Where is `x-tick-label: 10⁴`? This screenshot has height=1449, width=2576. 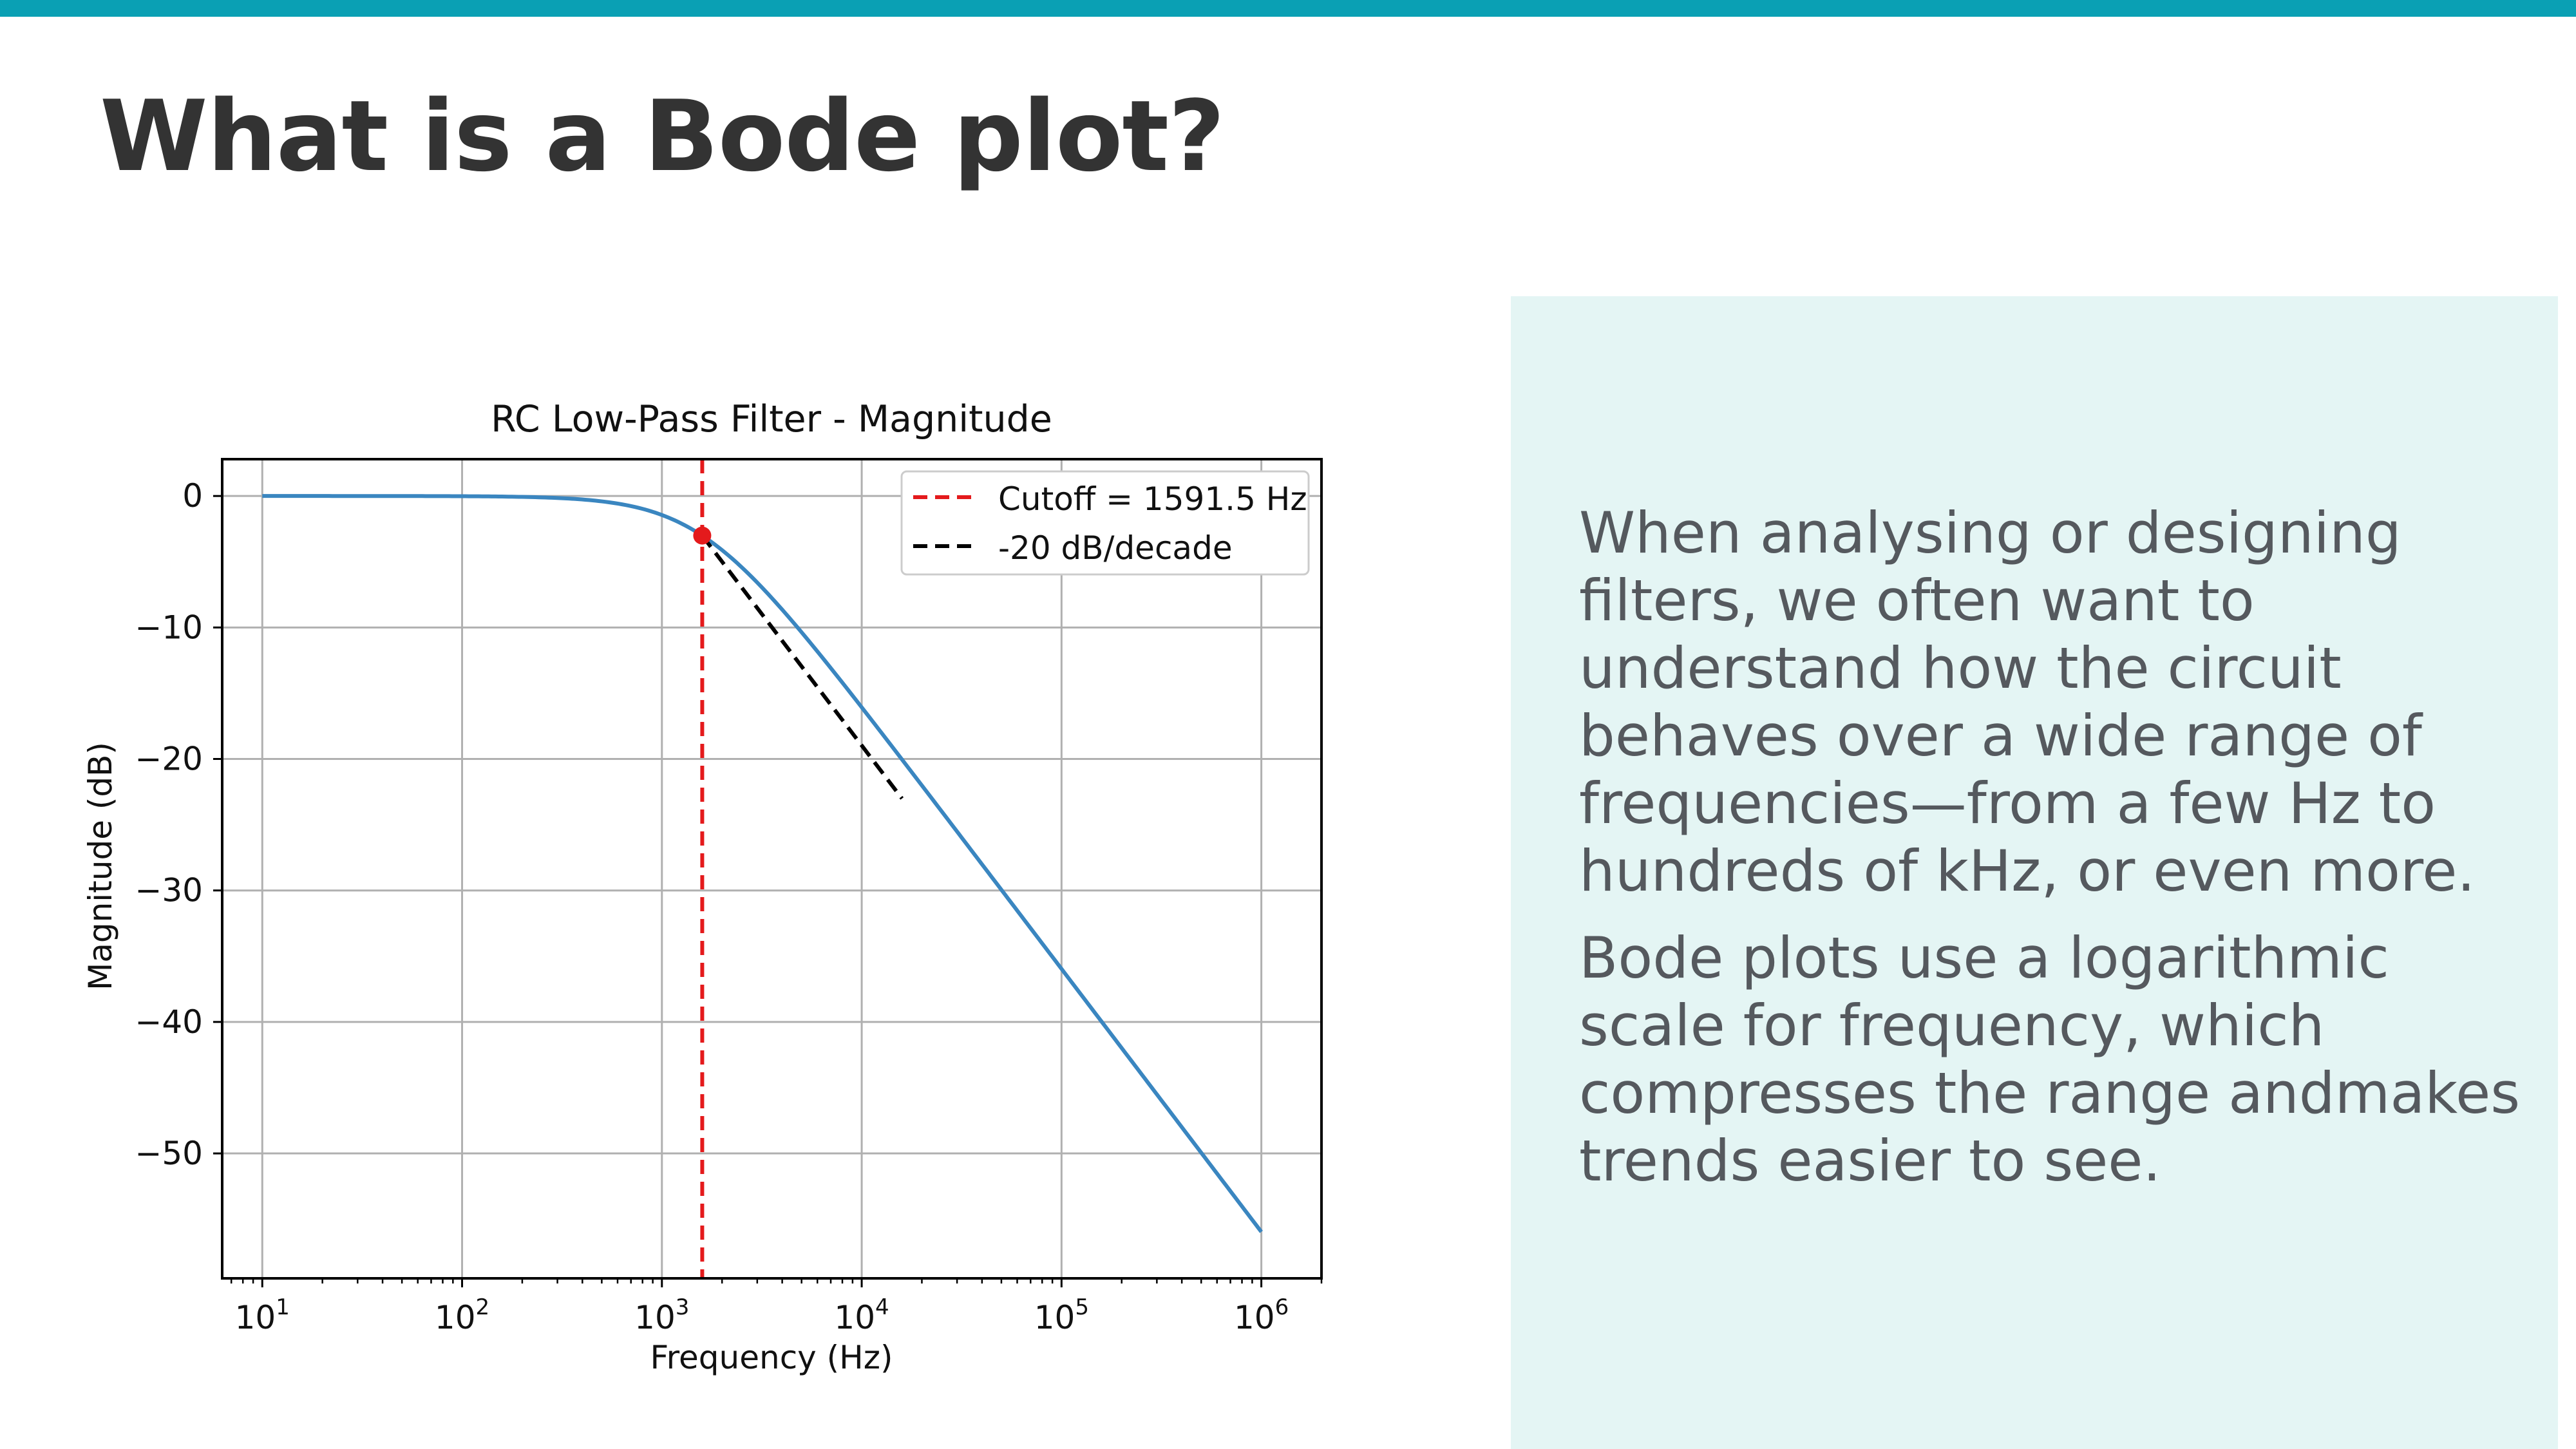 x-tick-label: 10⁴ is located at coordinates (861, 1315).